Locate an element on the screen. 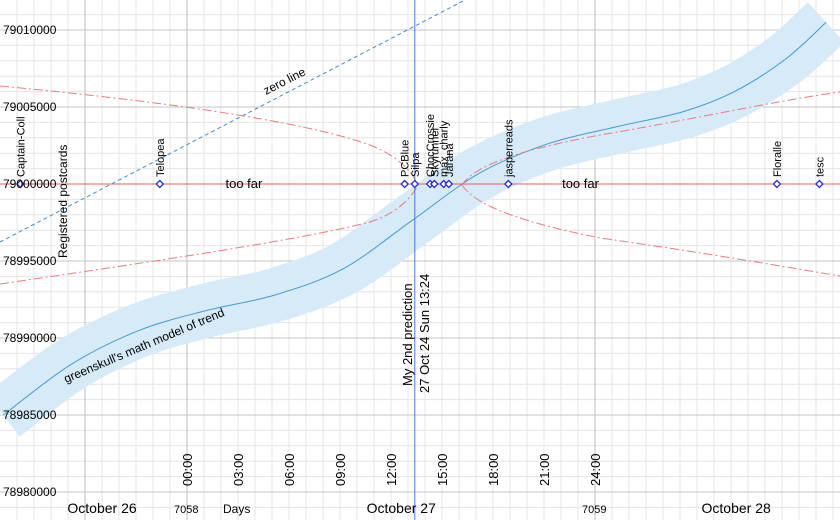 The image size is (840, 520). y-tick-label: 79010000 is located at coordinates (30, 30).